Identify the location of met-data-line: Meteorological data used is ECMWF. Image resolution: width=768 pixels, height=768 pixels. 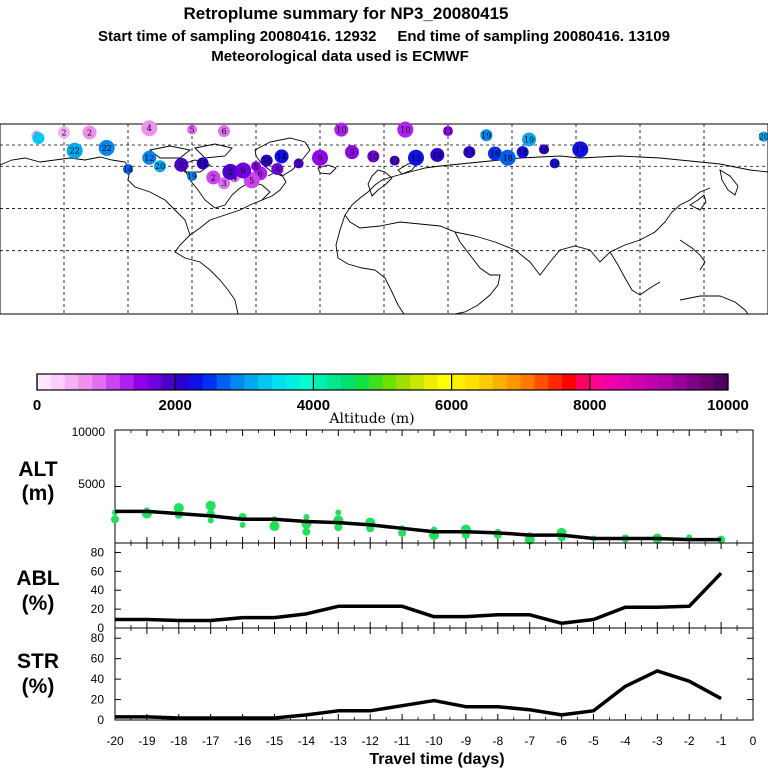
(340, 56).